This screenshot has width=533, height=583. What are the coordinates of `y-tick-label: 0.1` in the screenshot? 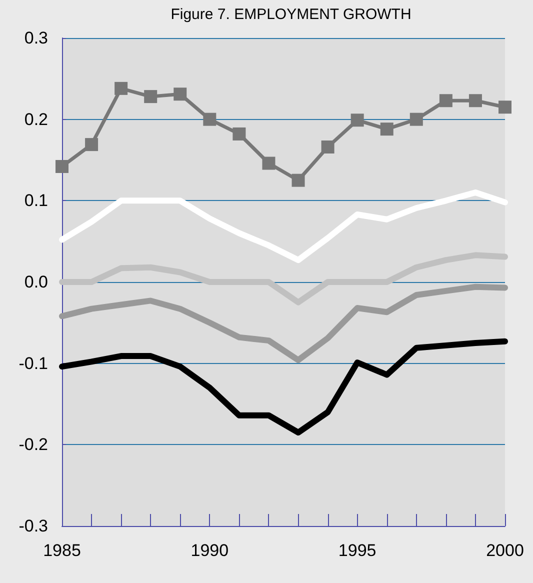 It's located at (36, 200).